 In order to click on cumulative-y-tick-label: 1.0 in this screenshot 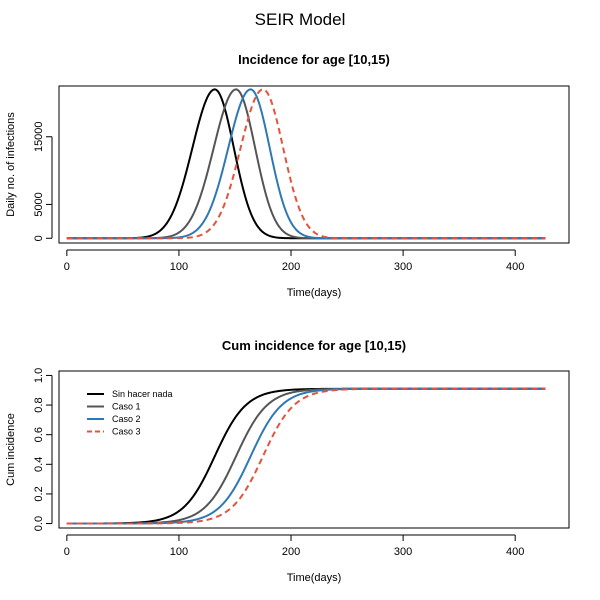, I will do `click(39, 375)`.